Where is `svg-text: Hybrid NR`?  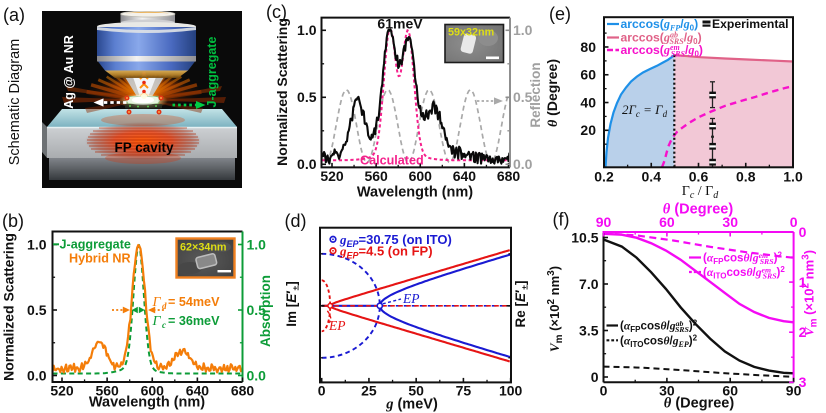
svg-text: Hybrid NR is located at coordinates (100, 259).